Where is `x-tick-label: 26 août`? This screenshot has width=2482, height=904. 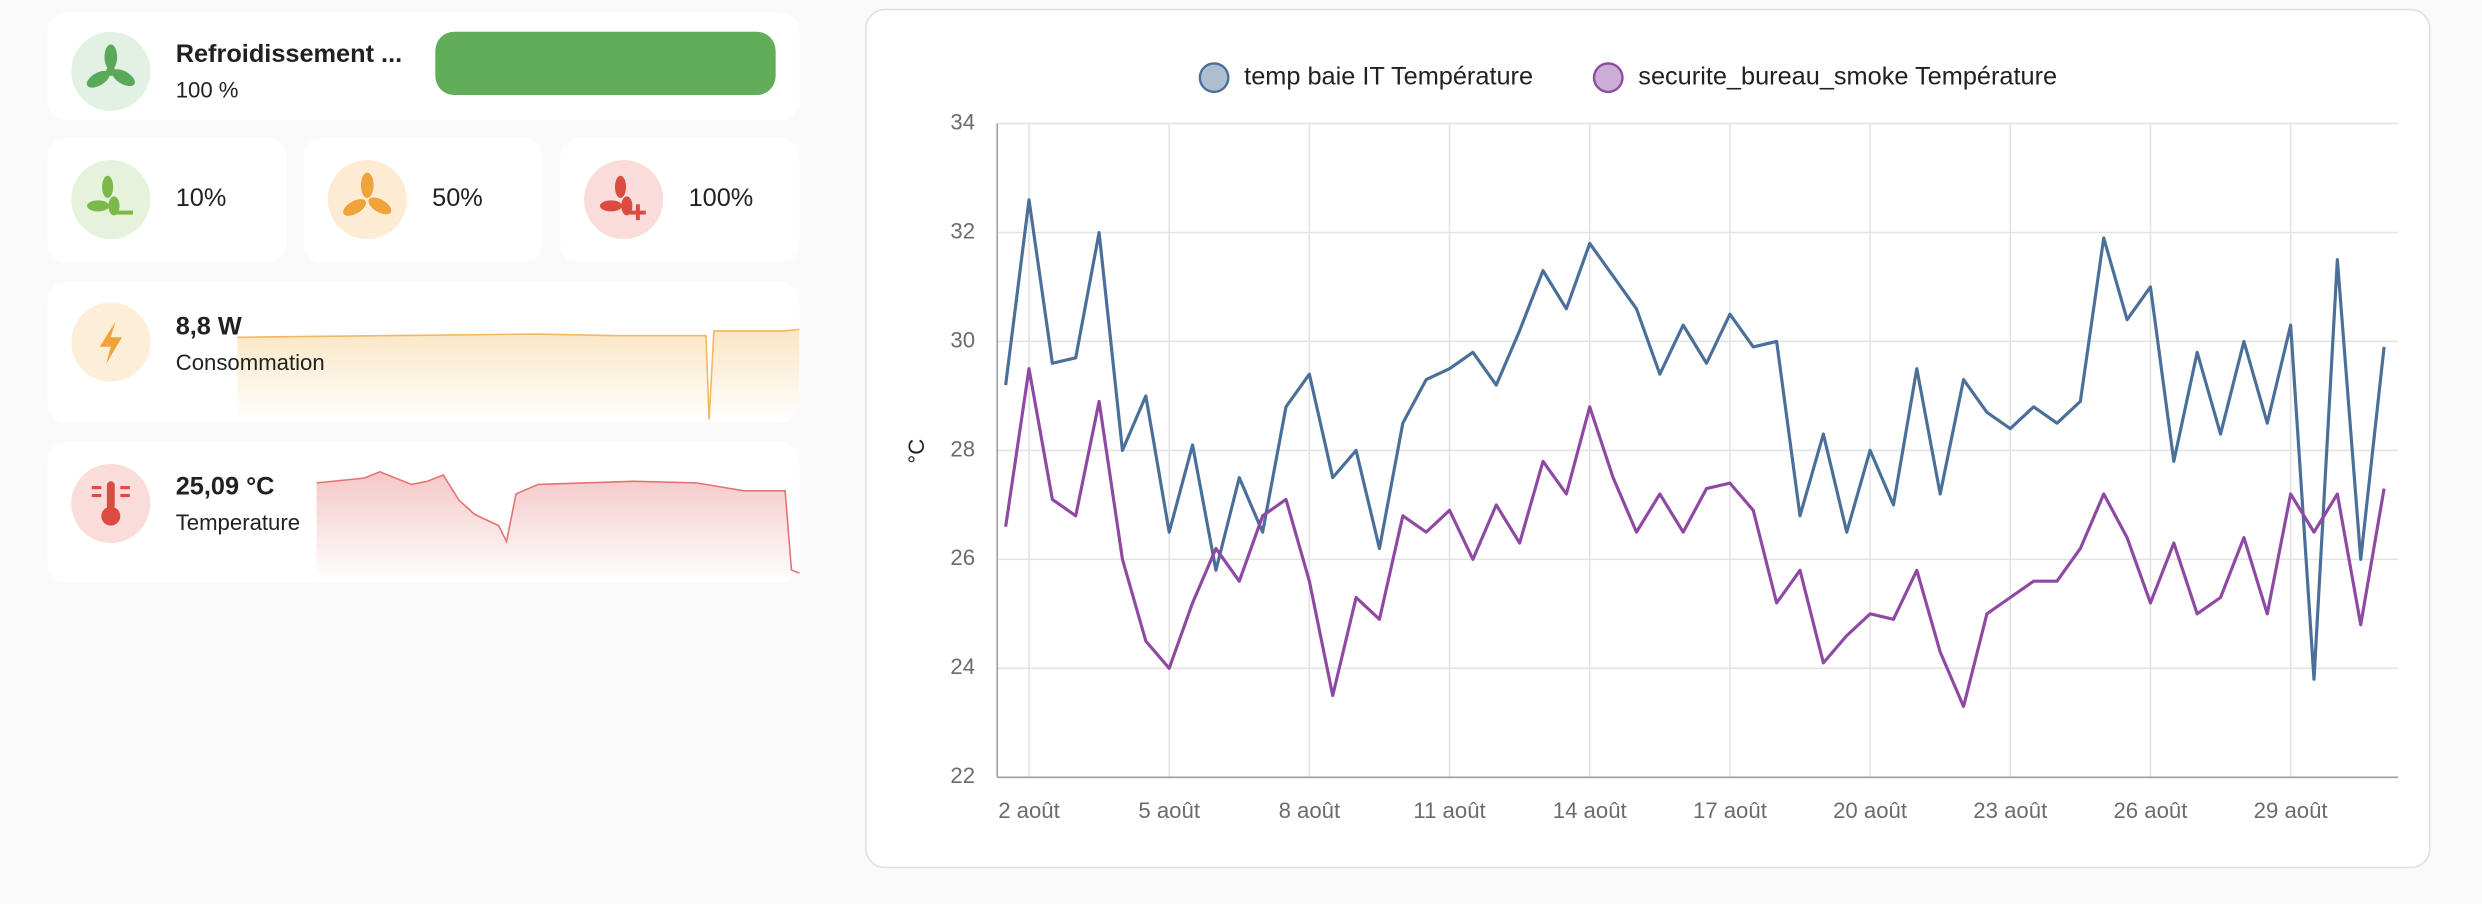
x-tick-label: 26 août is located at coordinates (2150, 810).